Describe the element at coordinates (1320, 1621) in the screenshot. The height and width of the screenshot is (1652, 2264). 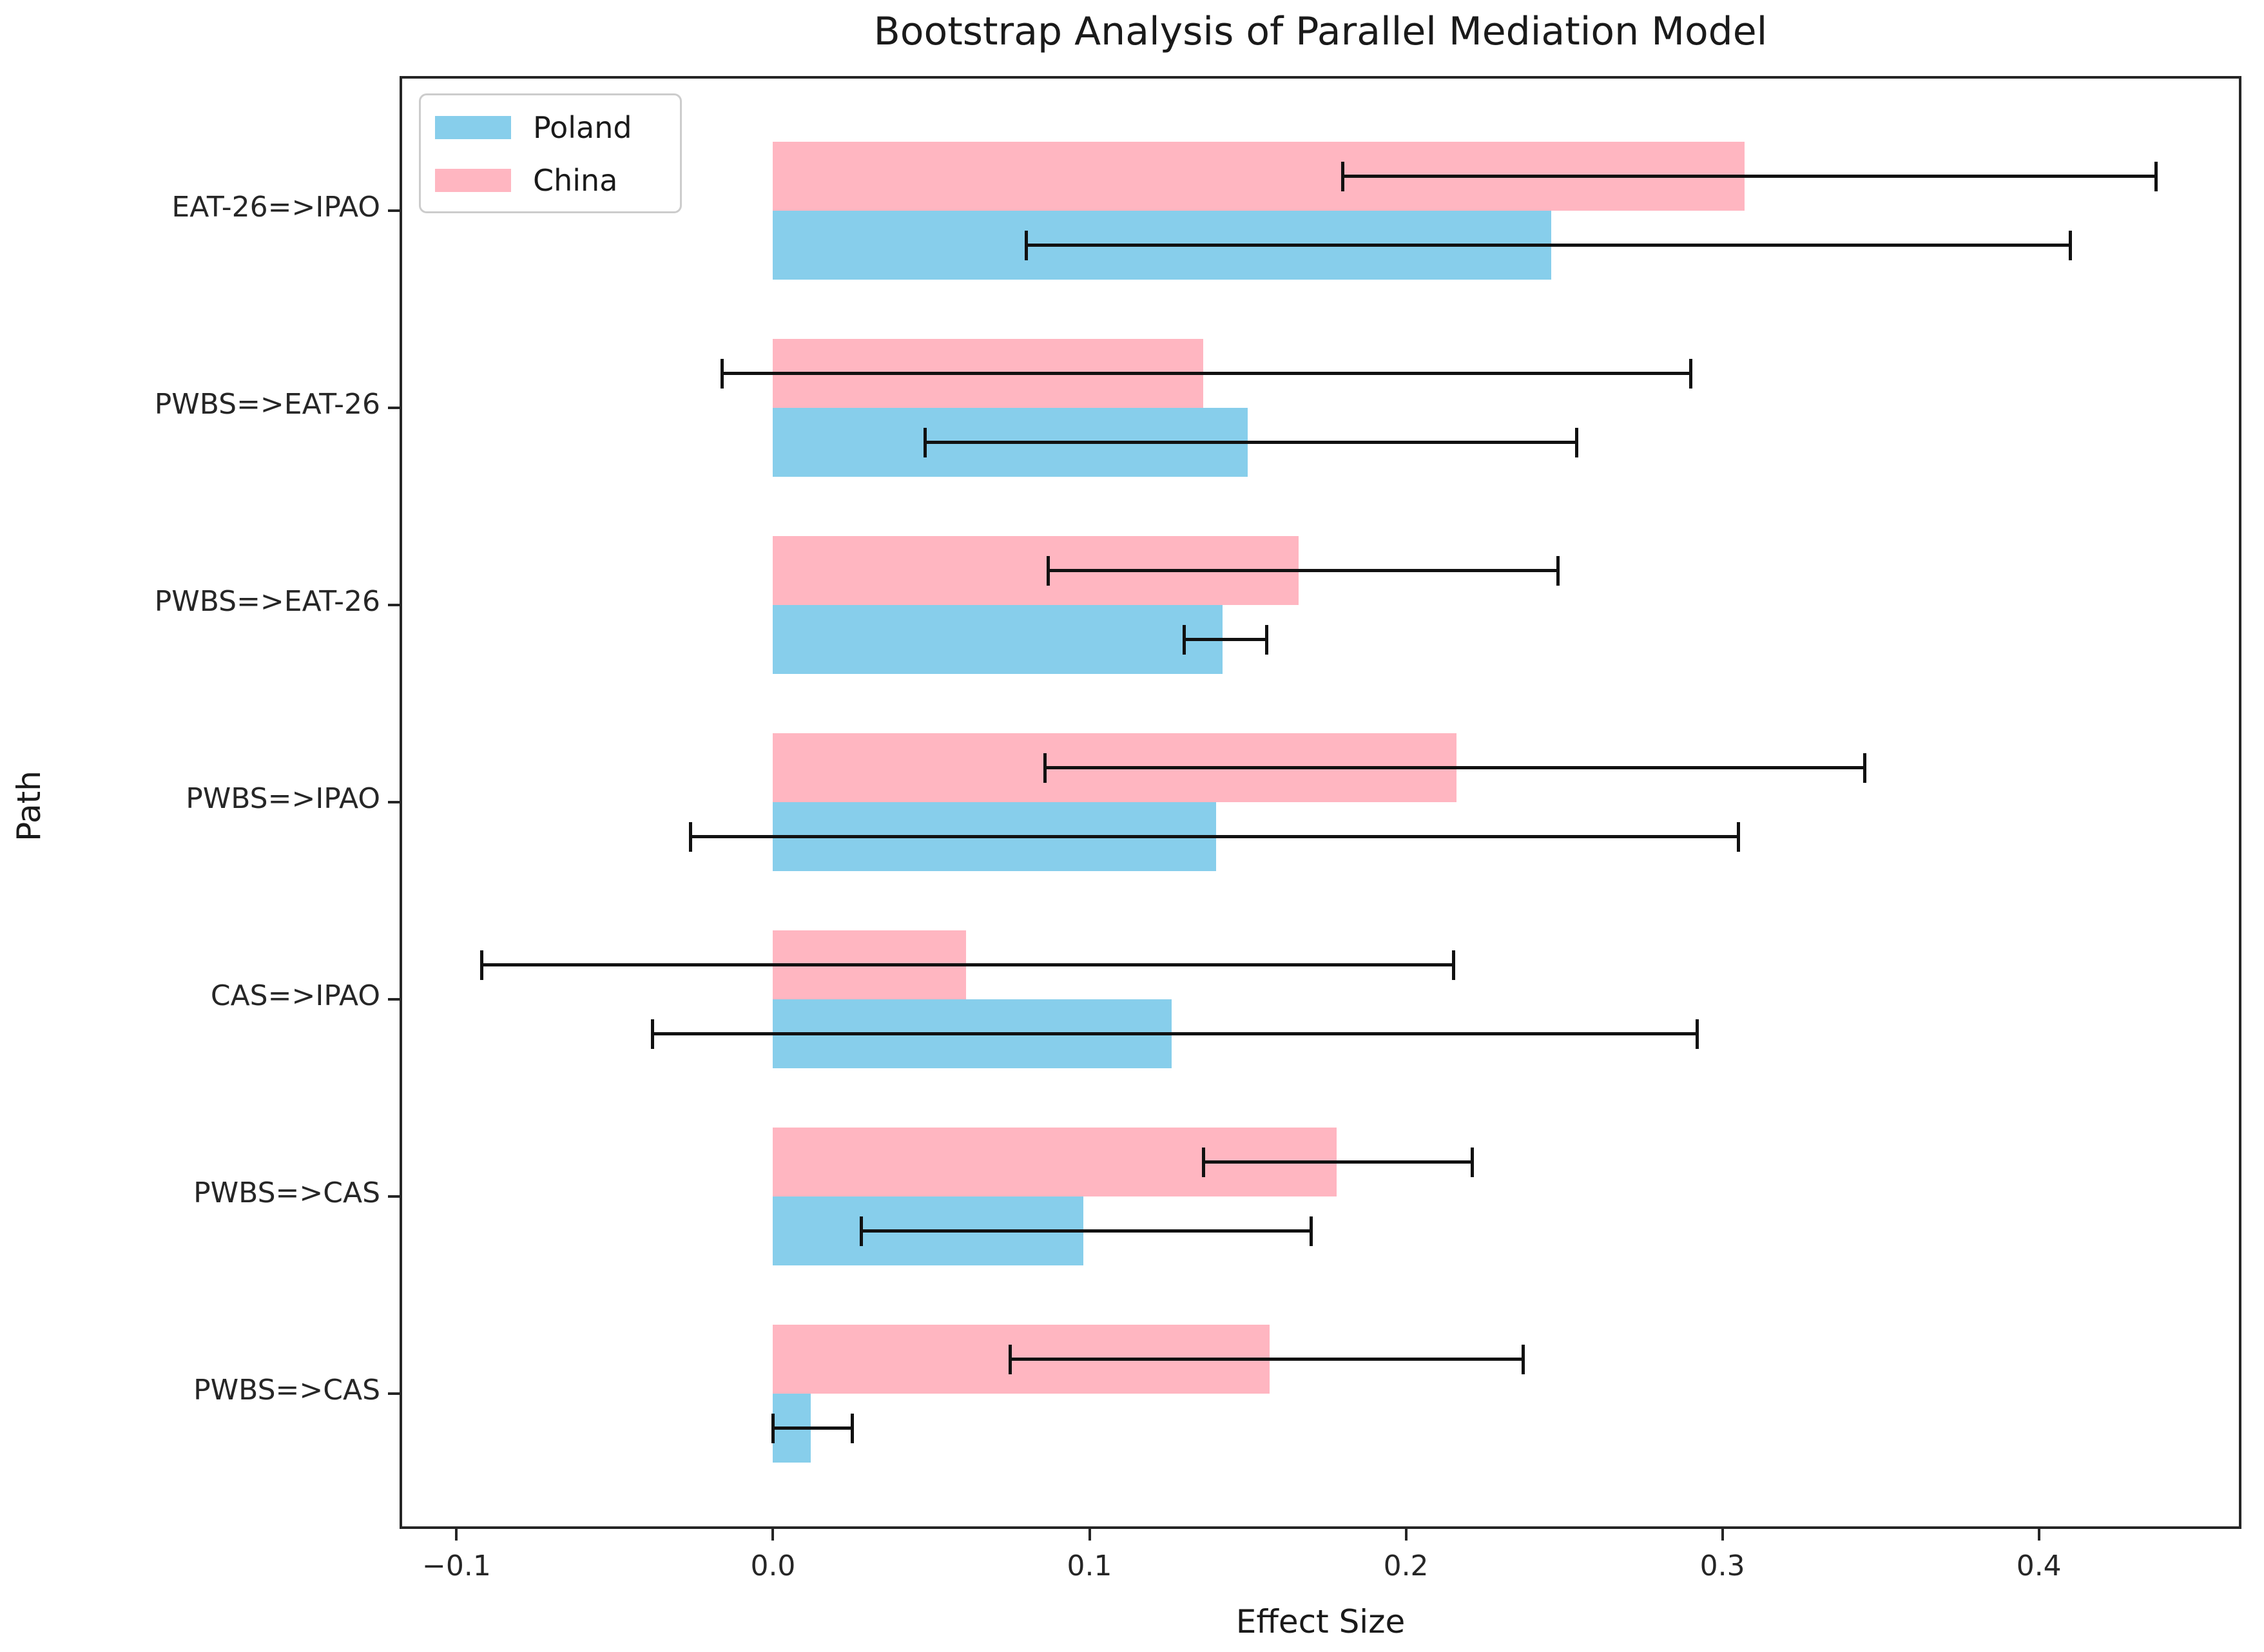
I see `x-axis-label: Effect Size` at that location.